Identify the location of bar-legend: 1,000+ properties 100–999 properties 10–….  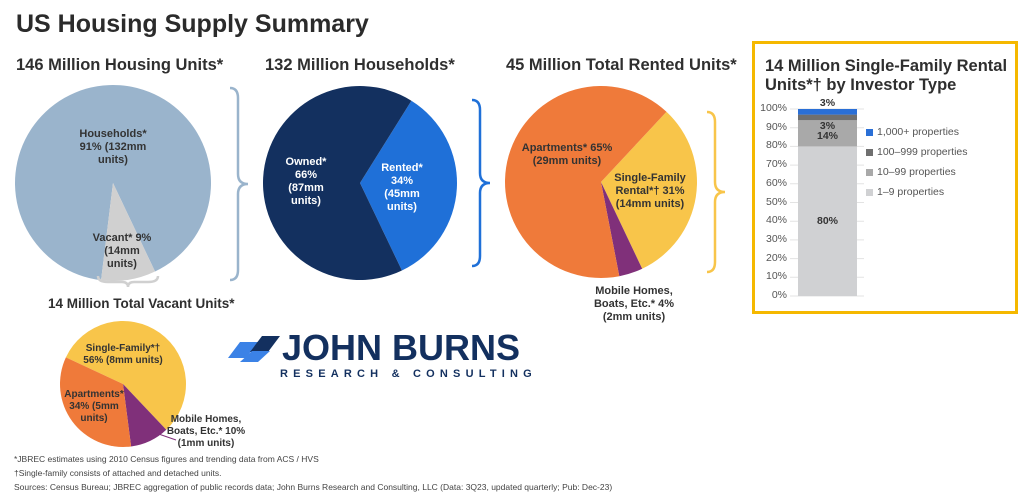
(917, 162).